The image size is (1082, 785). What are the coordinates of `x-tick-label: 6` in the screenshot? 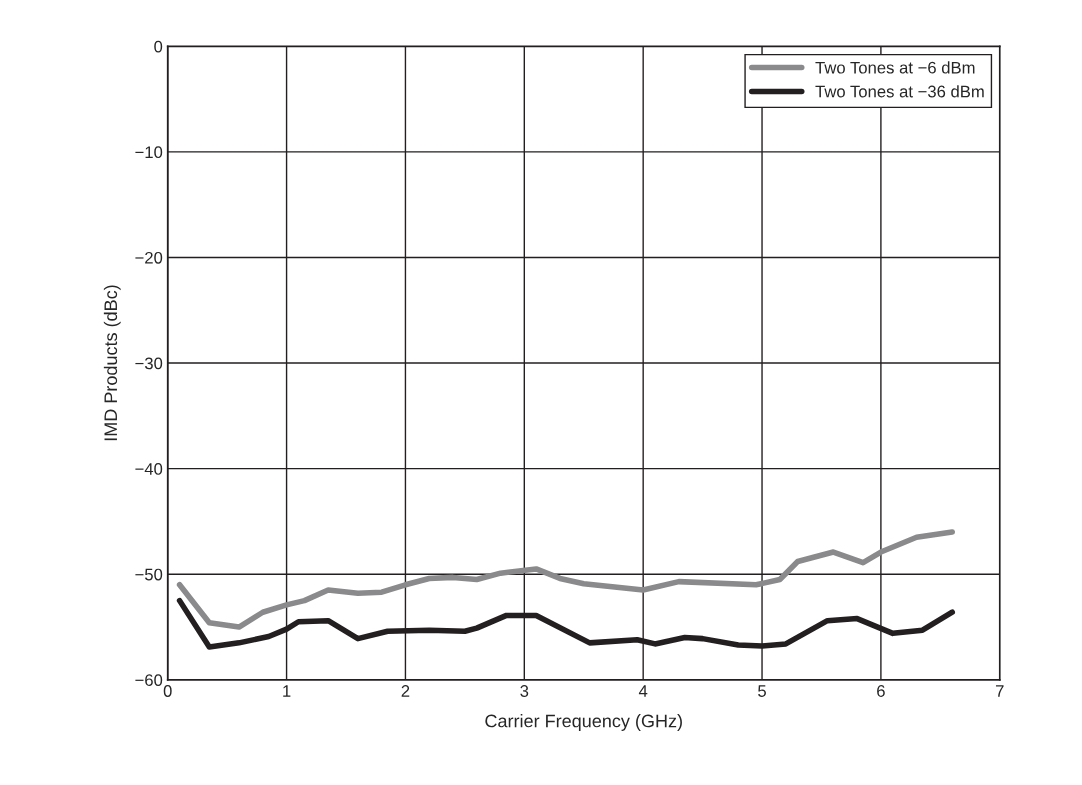 It's located at (881, 691).